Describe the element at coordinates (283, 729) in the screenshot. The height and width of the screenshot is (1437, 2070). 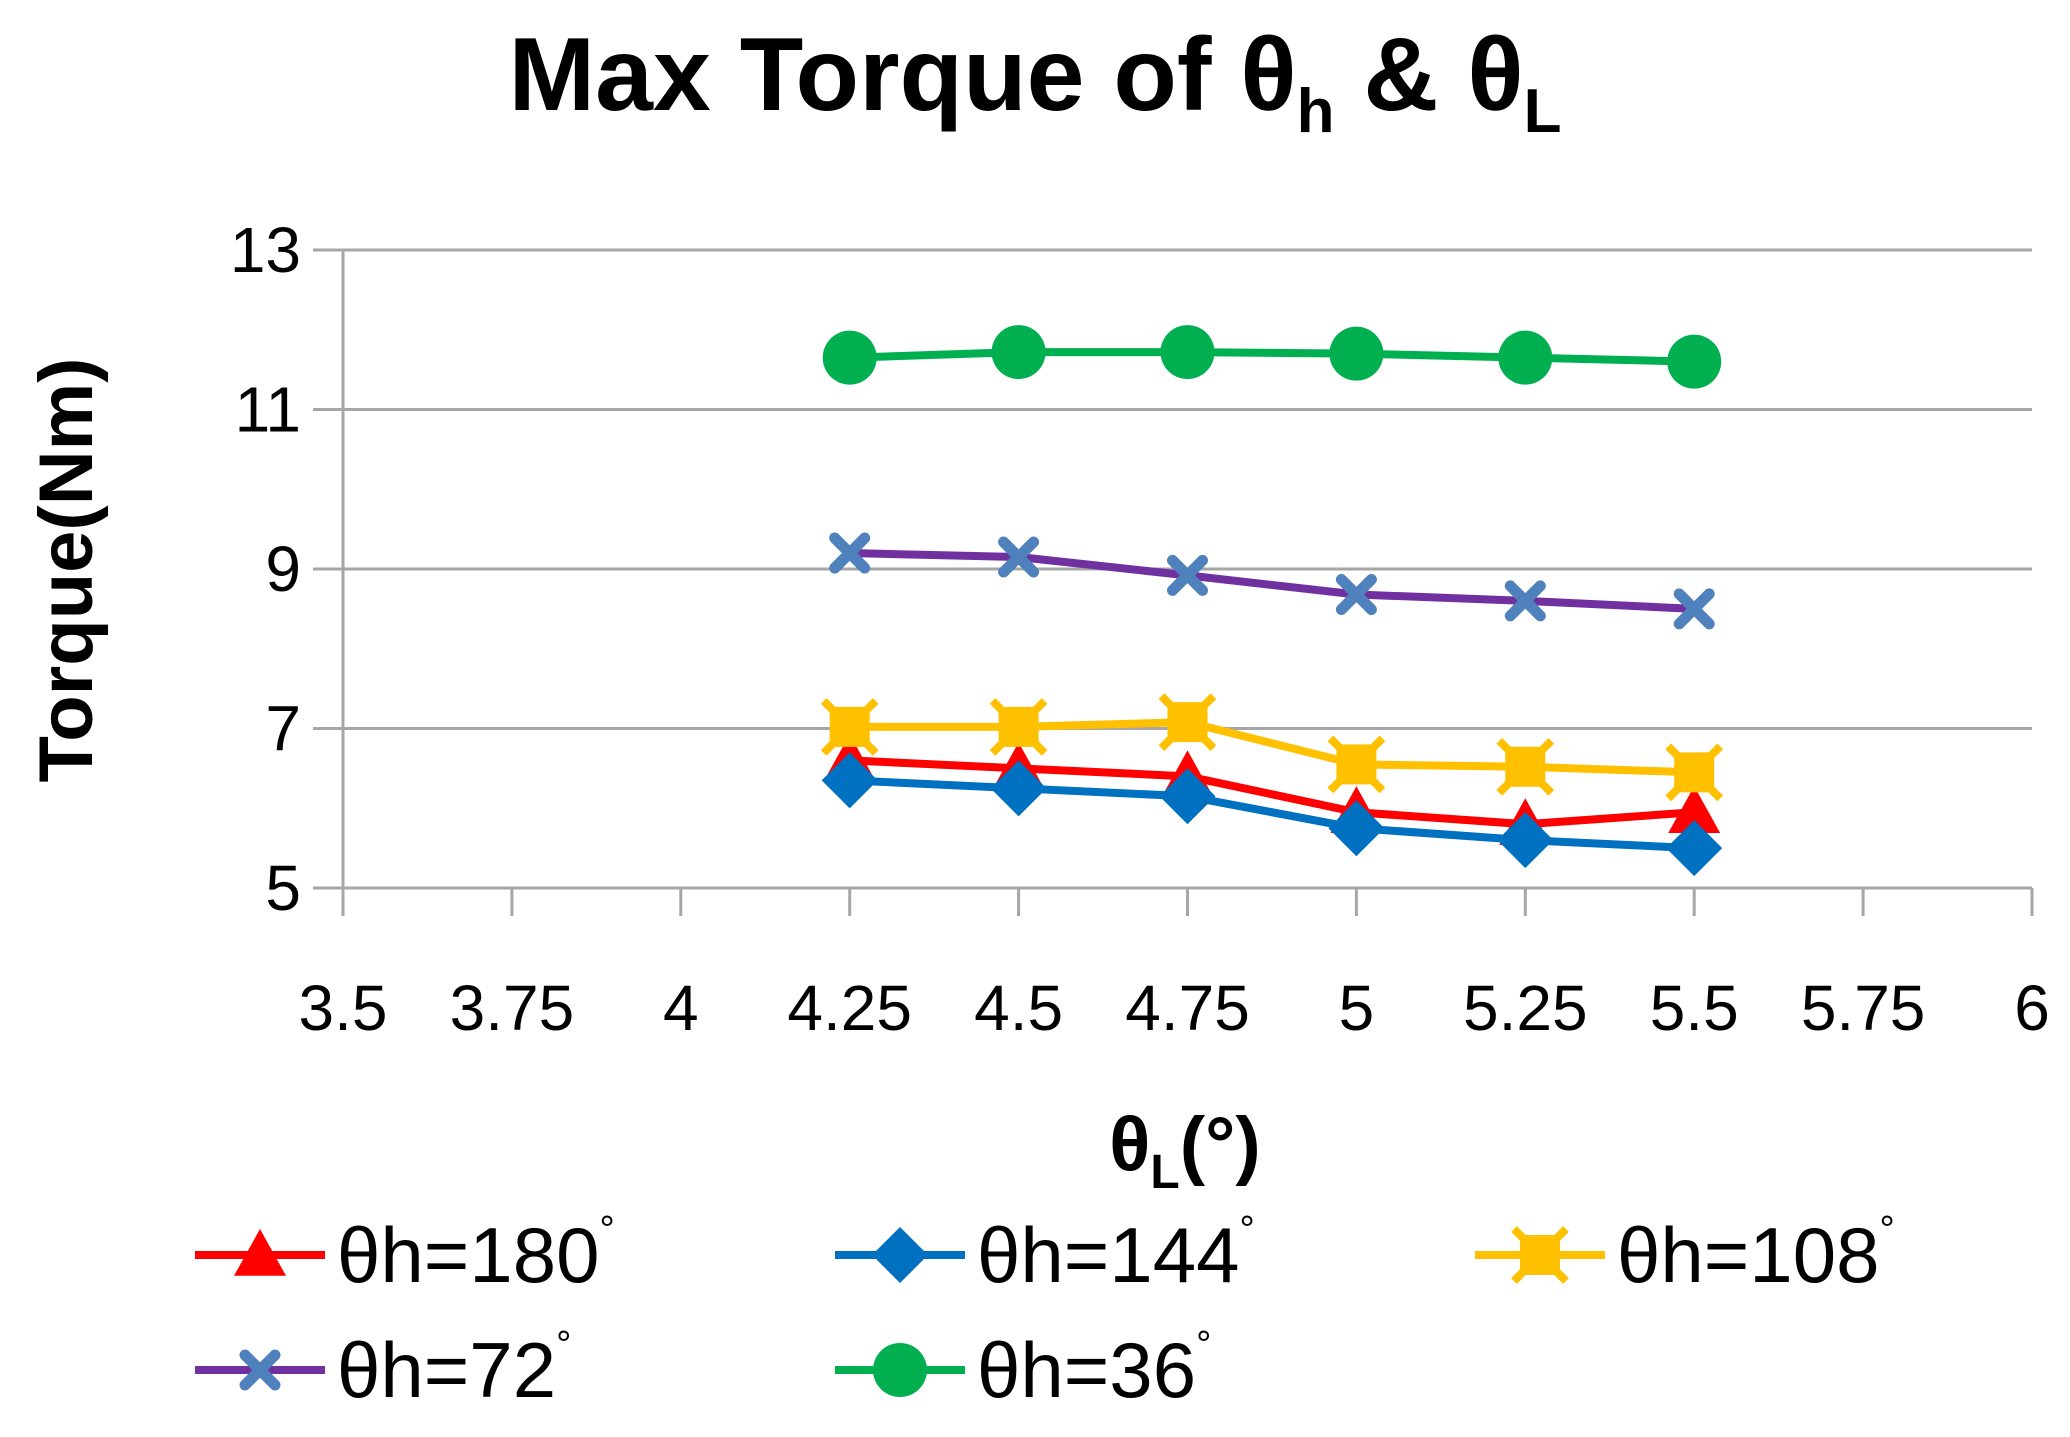
I see `y-tick-label: 7` at that location.